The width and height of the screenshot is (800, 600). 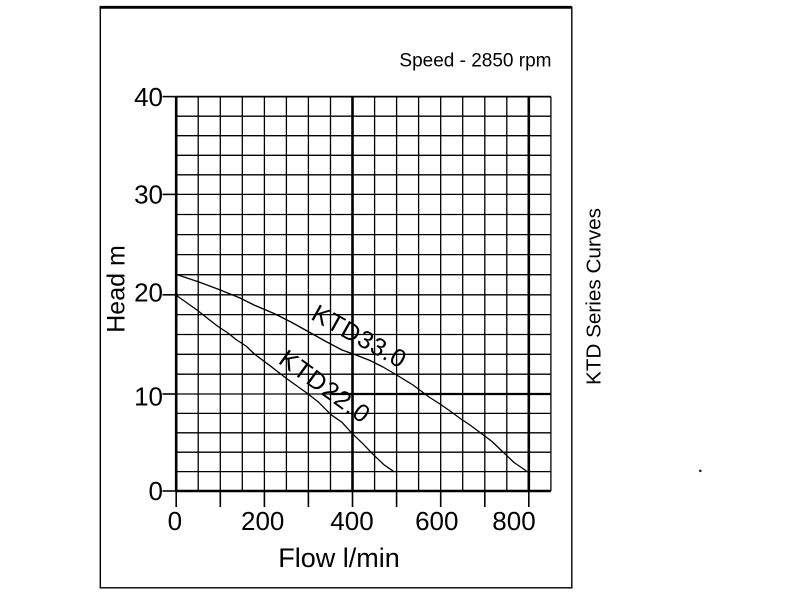 What do you see at coordinates (148, 293) in the screenshot?
I see `svg-text: 20` at bounding box center [148, 293].